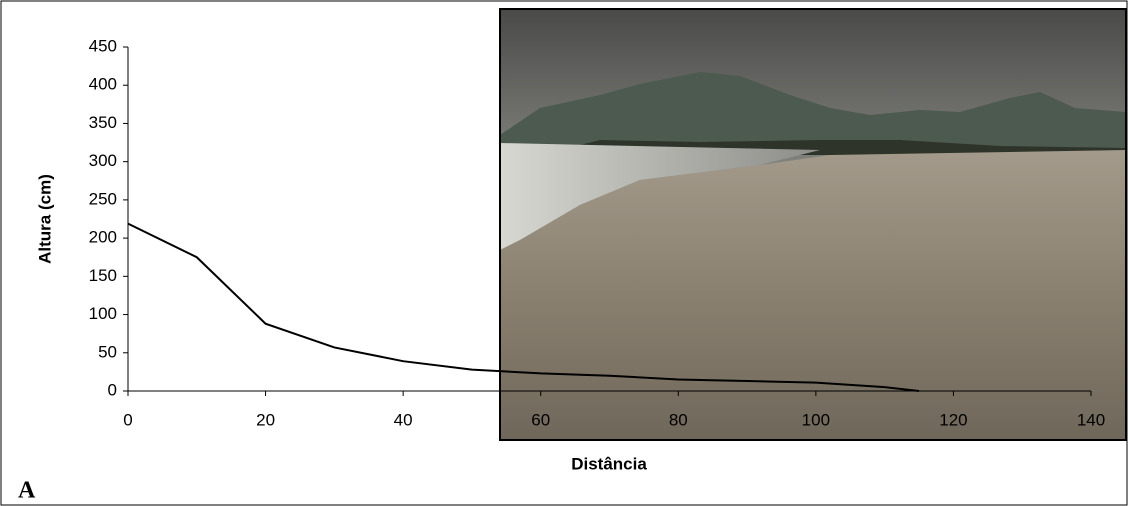 The width and height of the screenshot is (1128, 506). Describe the element at coordinates (403, 419) in the screenshot. I see `x-tick-label: 40` at that location.